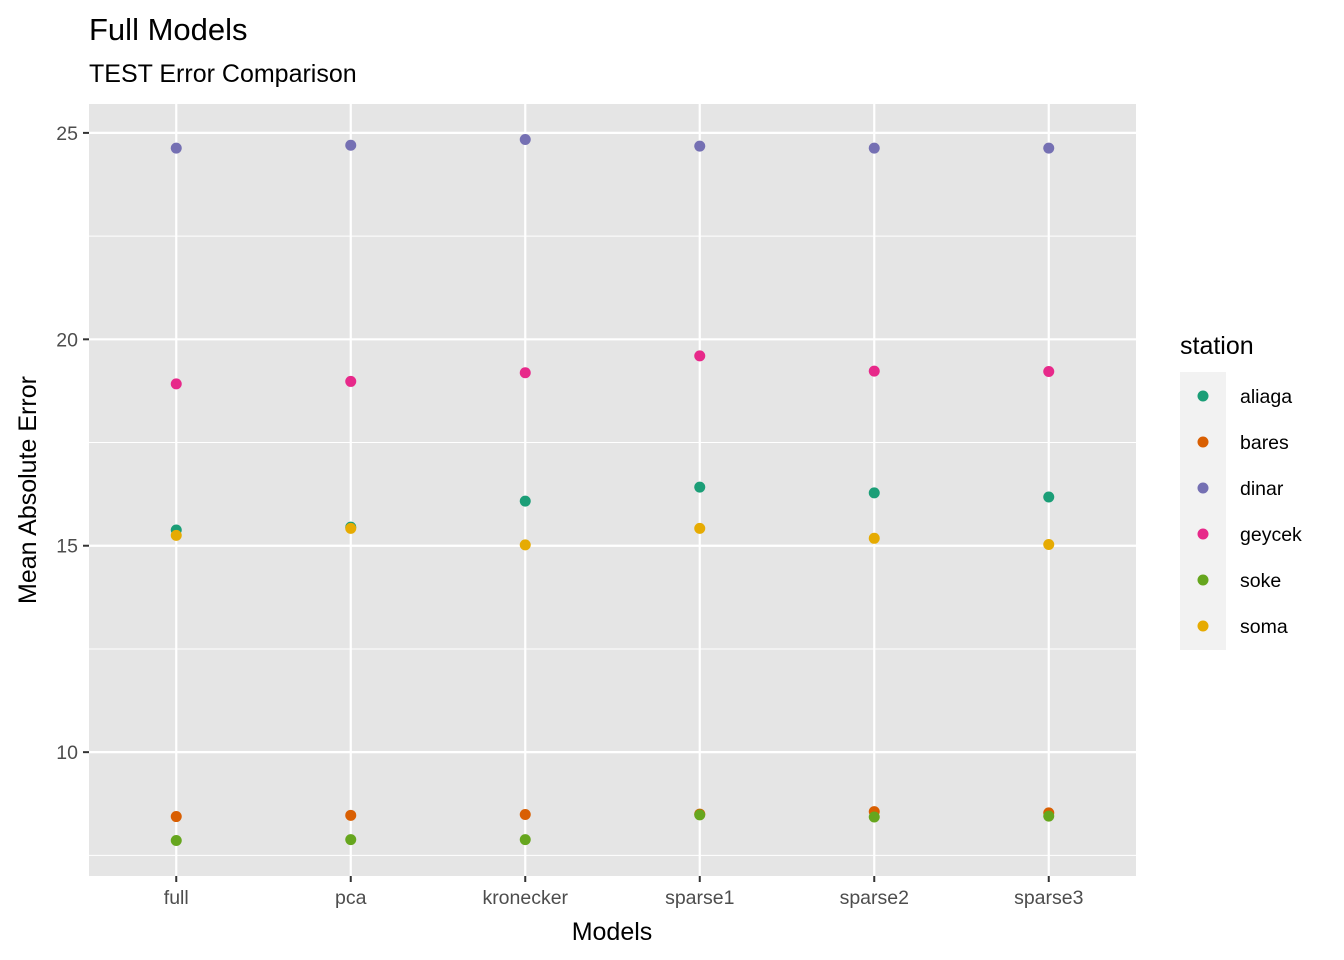 The height and width of the screenshot is (960, 1344). I want to click on point-soke-kronecker, so click(525, 840).